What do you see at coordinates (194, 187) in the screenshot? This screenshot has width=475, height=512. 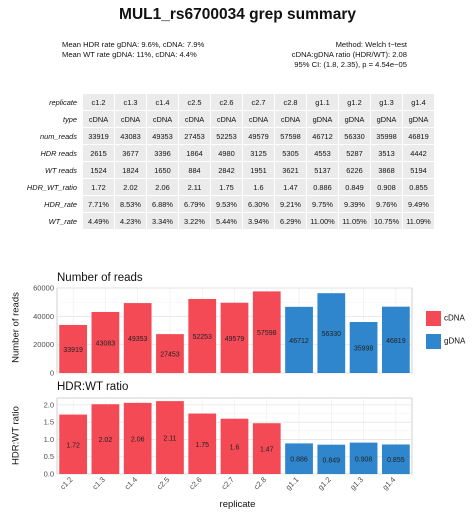 I see `table-cell: 2.11` at bounding box center [194, 187].